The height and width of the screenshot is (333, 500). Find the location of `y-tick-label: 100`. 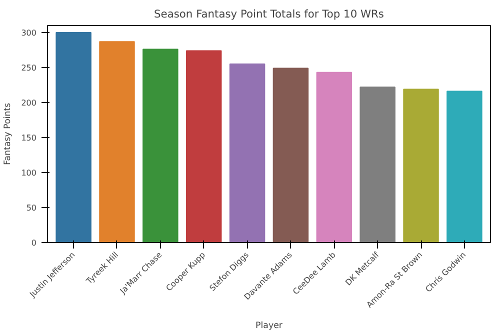

y-tick-label: 100 is located at coordinates (29, 173).